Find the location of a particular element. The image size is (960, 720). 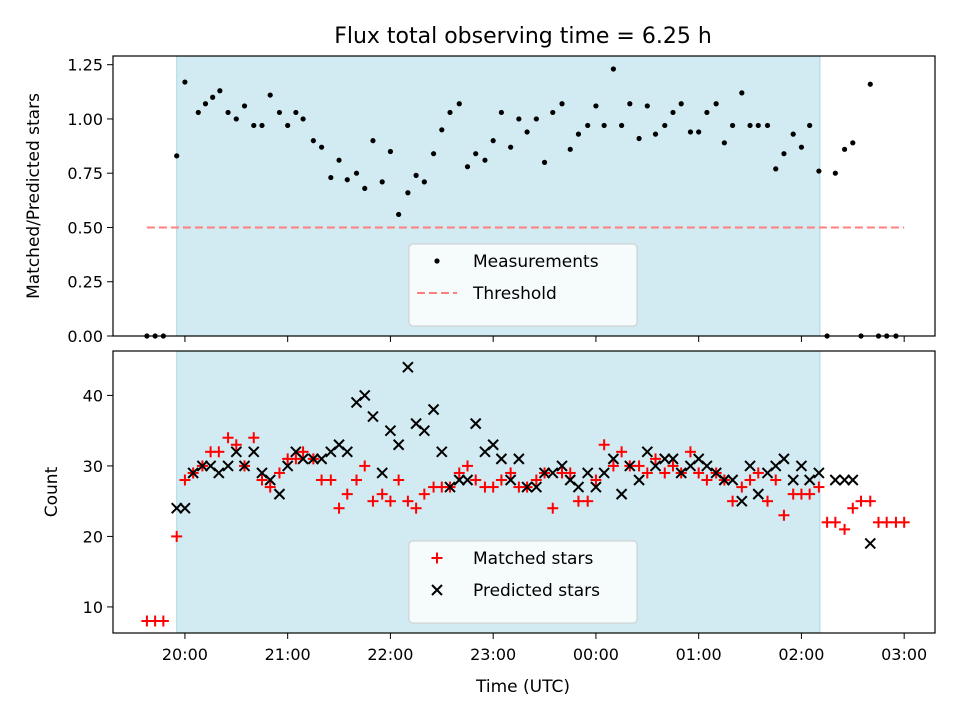

y-tick-label: 0.50 is located at coordinates (85, 227).